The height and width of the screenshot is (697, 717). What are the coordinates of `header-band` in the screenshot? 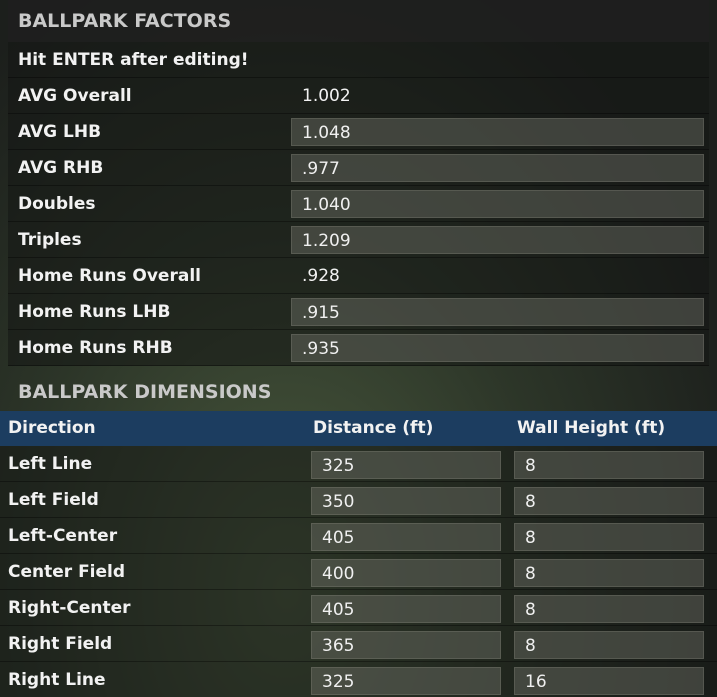 It's located at (358, 21).